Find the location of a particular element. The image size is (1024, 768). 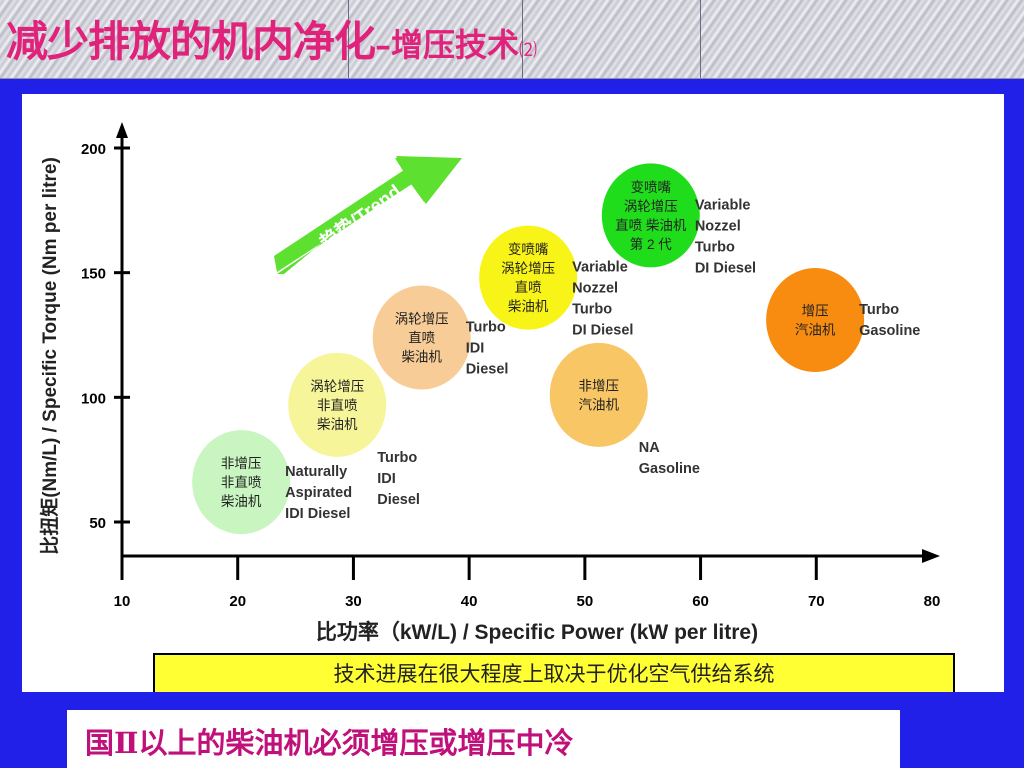

data-point-en-label: Naturally is located at coordinates (316, 472).